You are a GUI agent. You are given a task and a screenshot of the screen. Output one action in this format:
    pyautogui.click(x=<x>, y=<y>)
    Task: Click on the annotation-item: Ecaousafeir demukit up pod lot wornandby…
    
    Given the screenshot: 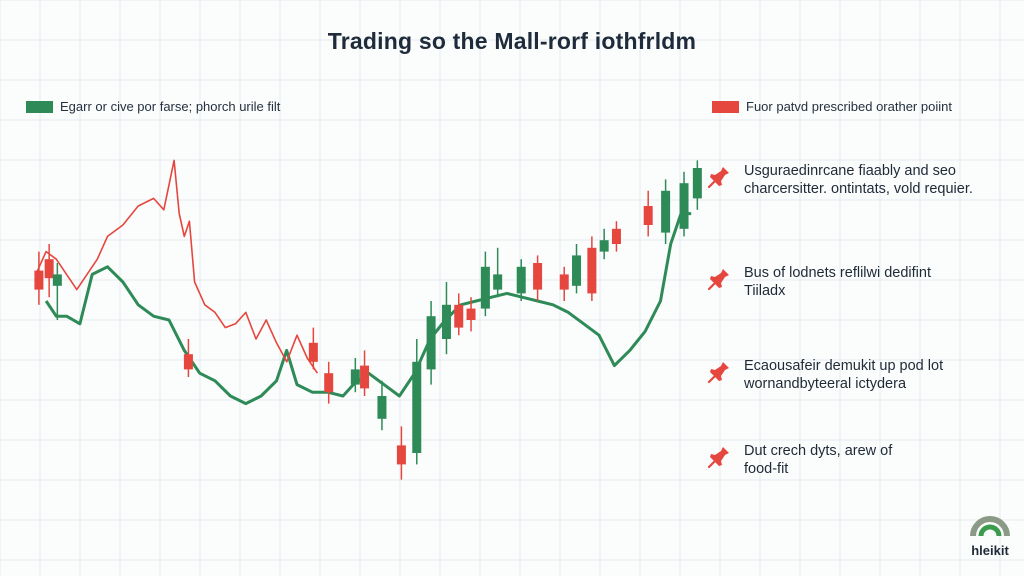 What is the action you would take?
    pyautogui.click(x=824, y=375)
    